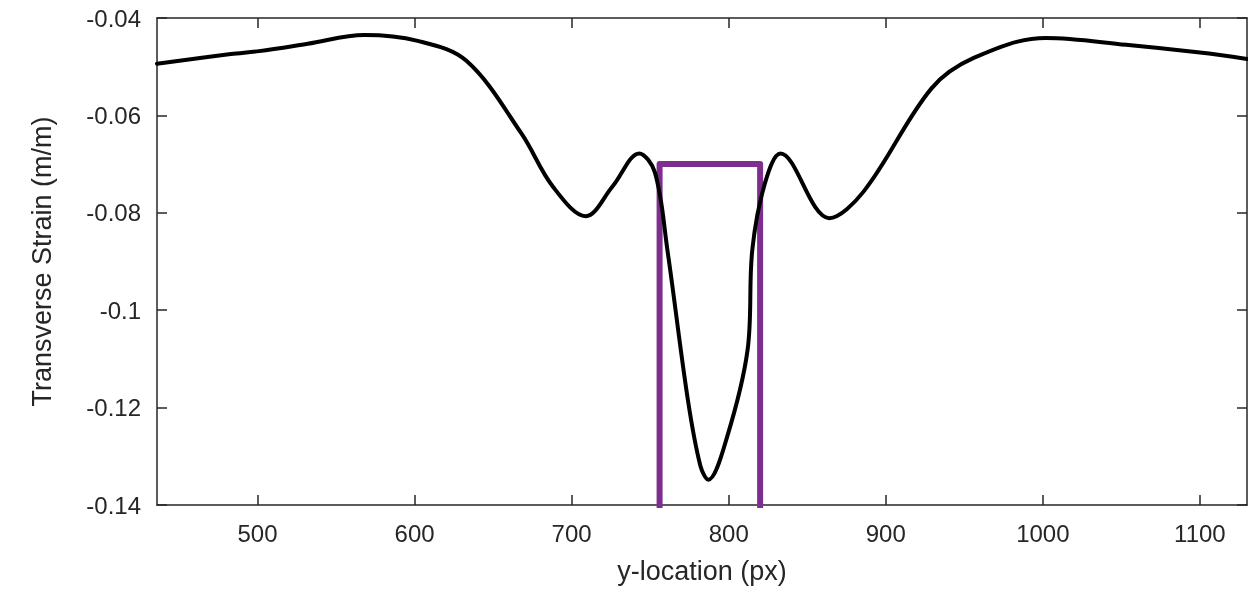 This screenshot has height=615, width=1248. Describe the element at coordinates (1200, 533) in the screenshot. I see `x-tick-label: 1100` at that location.